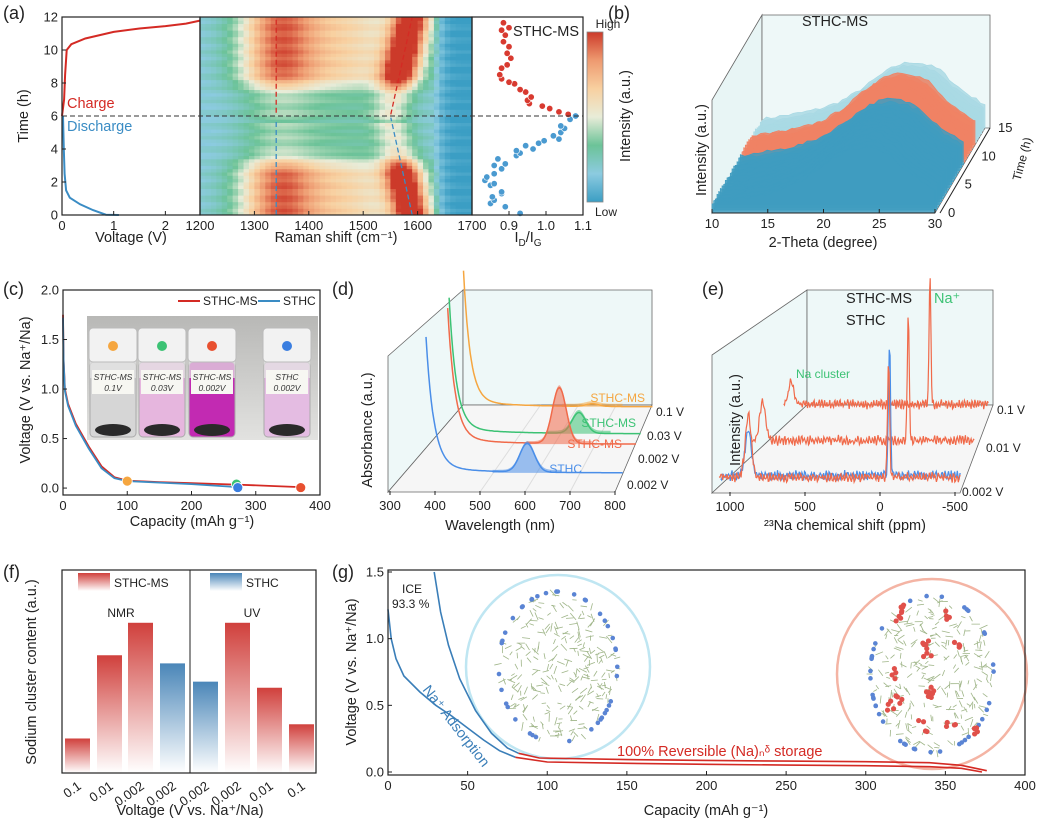 This screenshot has height=825, width=1040. Describe the element at coordinates (252, 613) in the screenshot. I see `group-label-uv: UV` at that location.